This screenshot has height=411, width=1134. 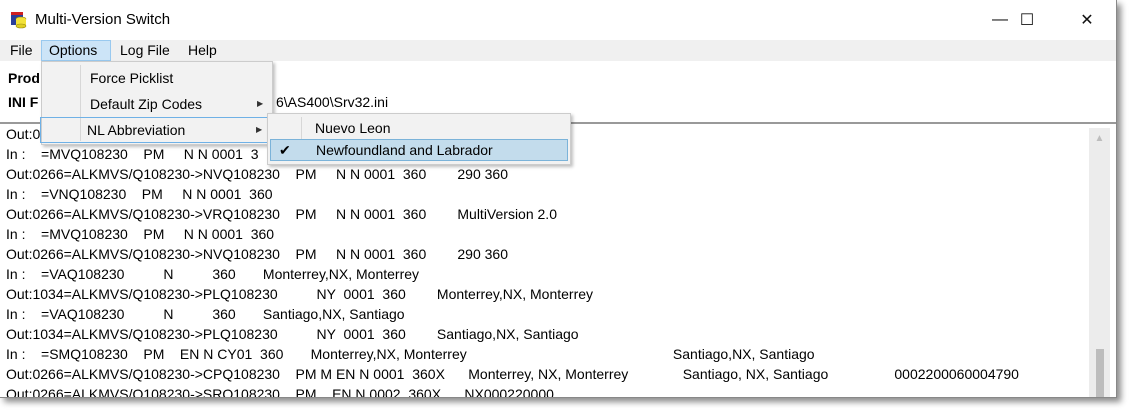 What do you see at coordinates (103, 19) in the screenshot?
I see `window-title: Multi-Version Switch` at bounding box center [103, 19].